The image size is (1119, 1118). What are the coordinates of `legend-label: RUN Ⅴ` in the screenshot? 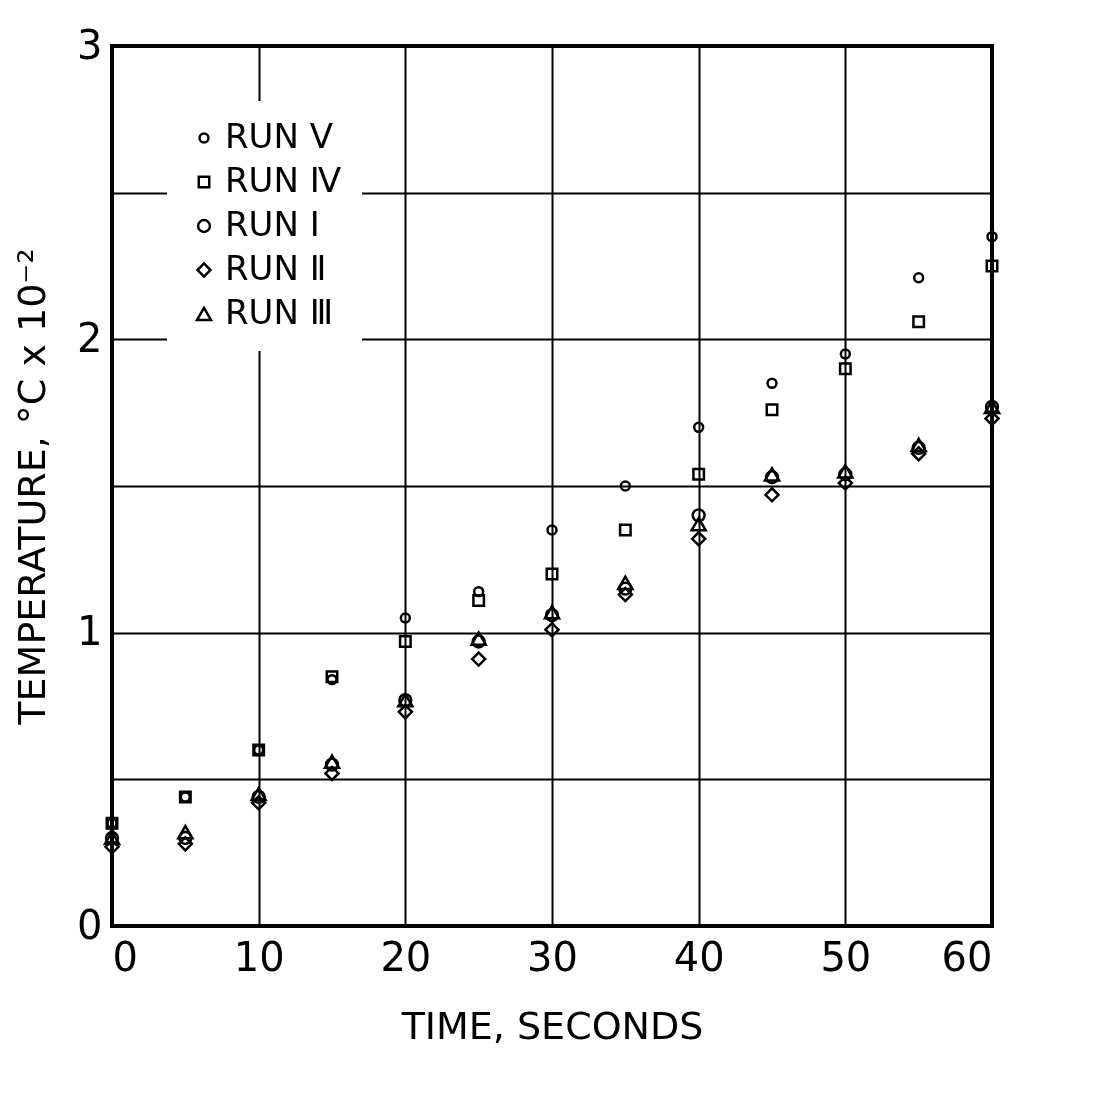 It's located at (279, 136).